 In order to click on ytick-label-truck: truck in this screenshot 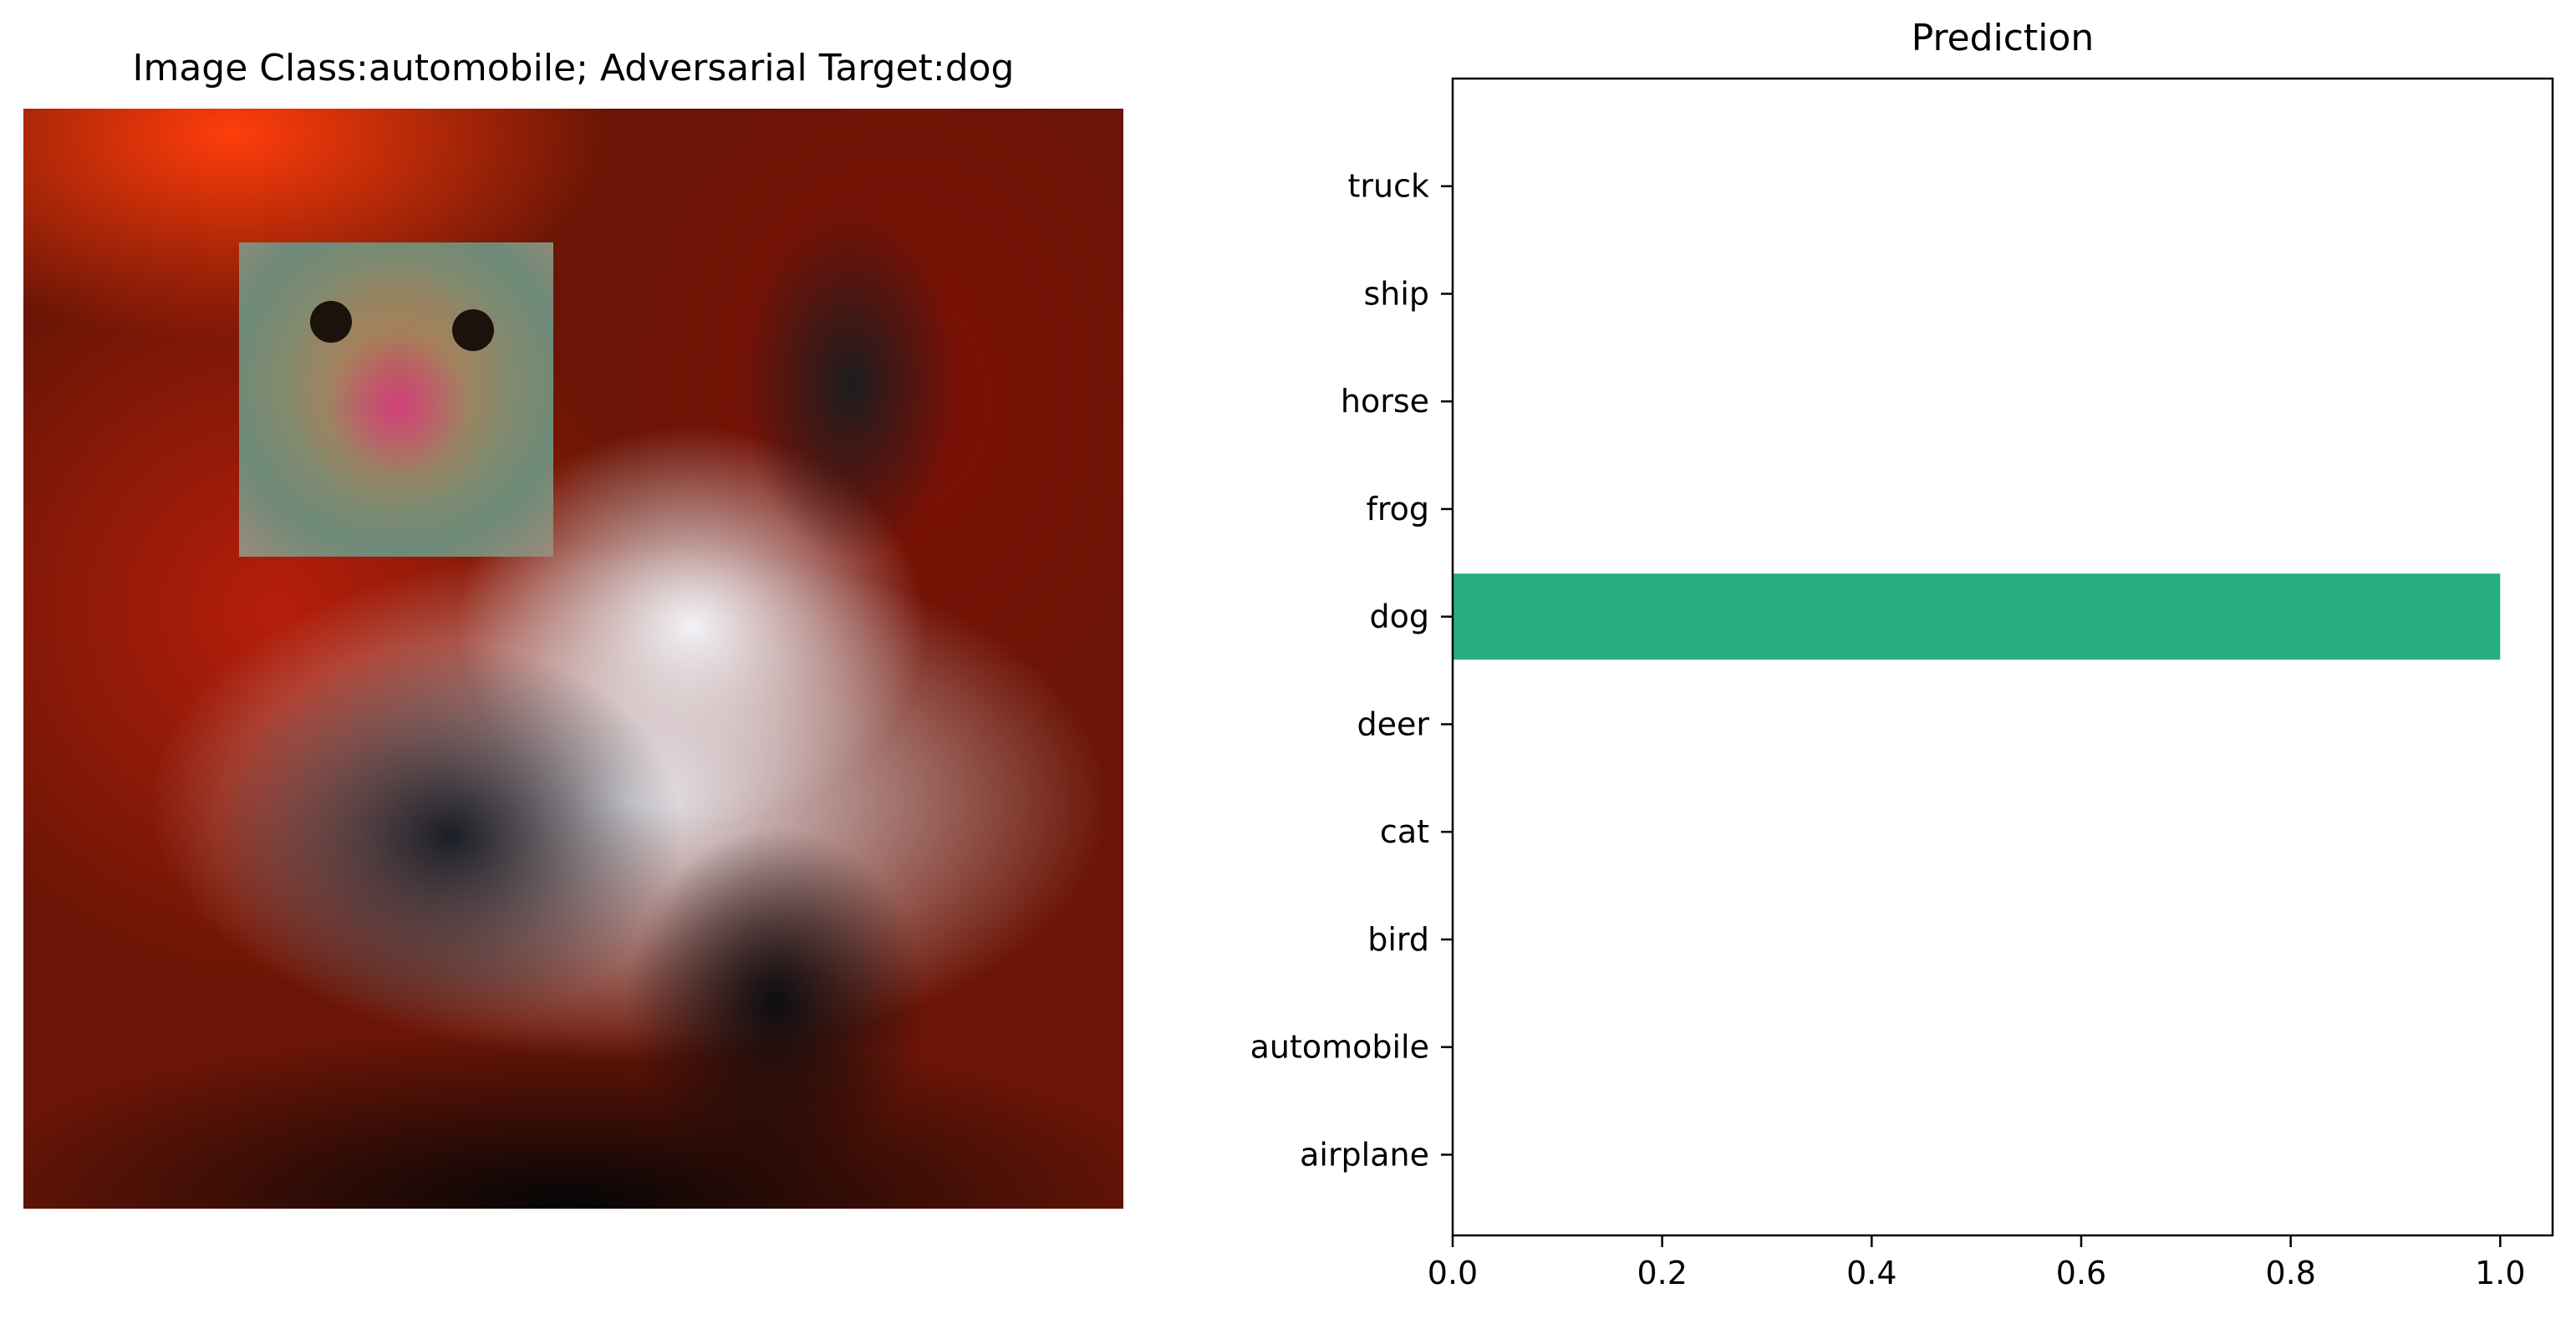, I will do `click(1388, 186)`.